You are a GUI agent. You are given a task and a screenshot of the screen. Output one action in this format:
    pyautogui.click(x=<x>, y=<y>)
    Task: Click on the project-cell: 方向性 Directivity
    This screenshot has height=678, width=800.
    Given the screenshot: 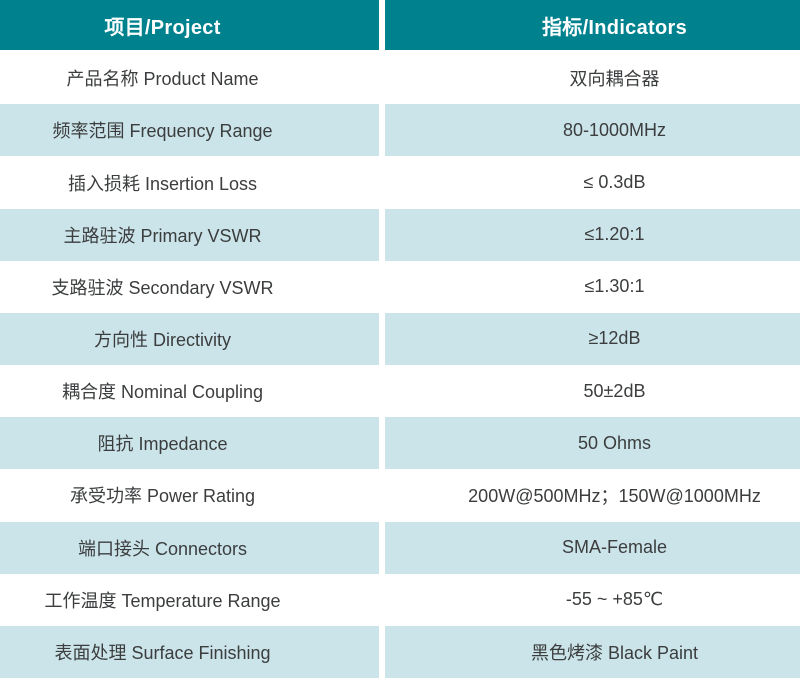 What is the action you would take?
    pyautogui.click(x=189, y=339)
    